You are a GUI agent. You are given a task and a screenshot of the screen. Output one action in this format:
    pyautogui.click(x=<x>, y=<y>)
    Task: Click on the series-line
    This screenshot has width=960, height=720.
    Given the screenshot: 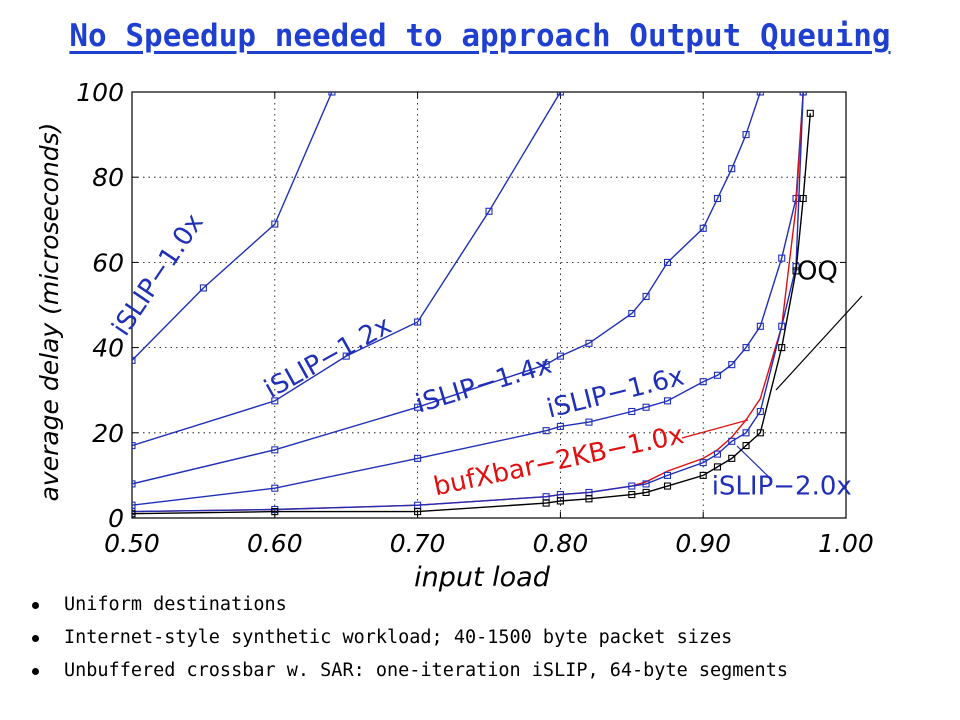 What is the action you would take?
    pyautogui.click(x=232, y=226)
    